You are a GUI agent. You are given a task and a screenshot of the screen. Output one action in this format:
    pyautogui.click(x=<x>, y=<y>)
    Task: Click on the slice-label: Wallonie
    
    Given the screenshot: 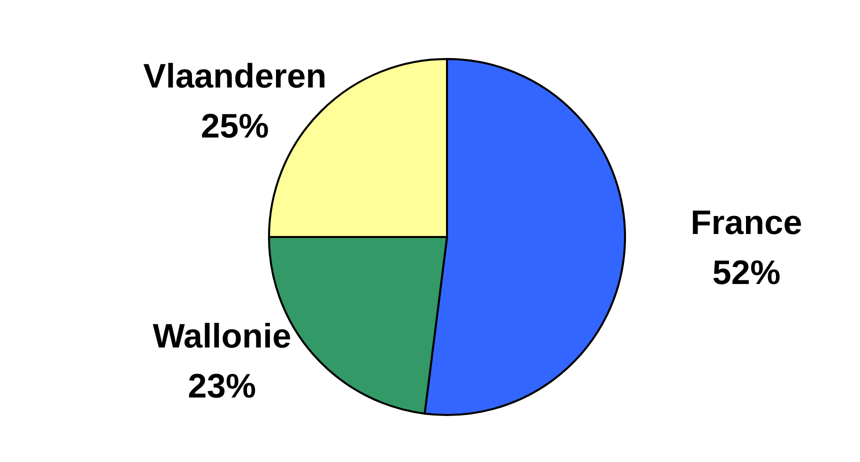 What is the action you would take?
    pyautogui.click(x=222, y=337)
    